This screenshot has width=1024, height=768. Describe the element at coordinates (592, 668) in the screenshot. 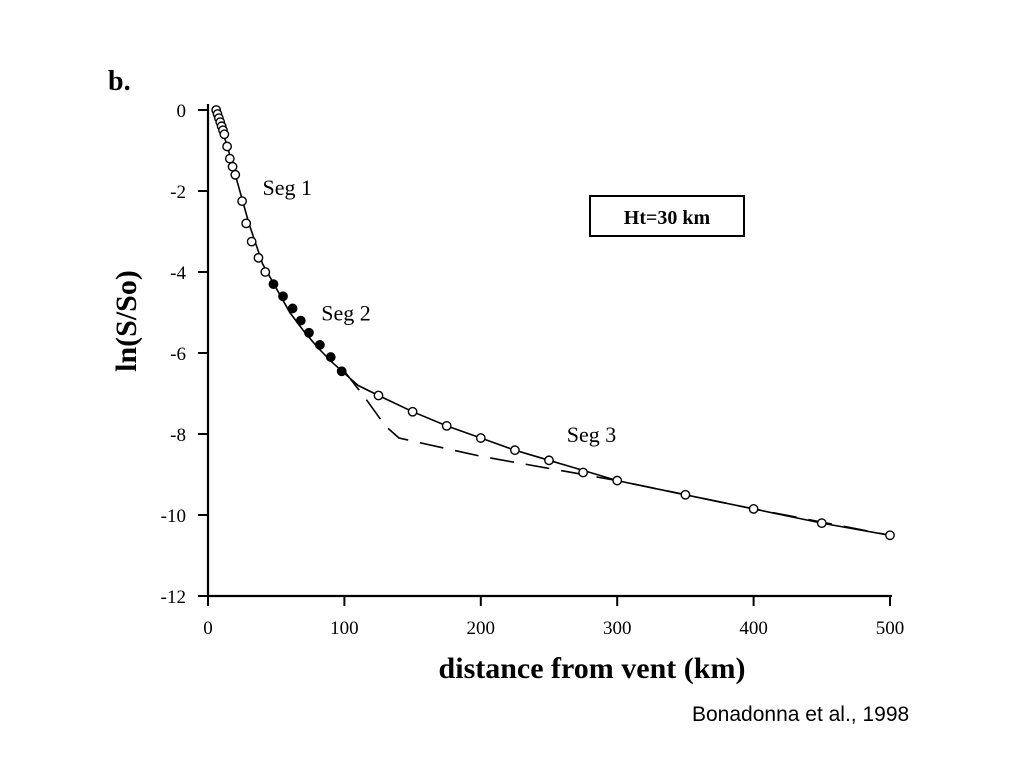

I see `x-axis-label: distance from vent (km)` at that location.